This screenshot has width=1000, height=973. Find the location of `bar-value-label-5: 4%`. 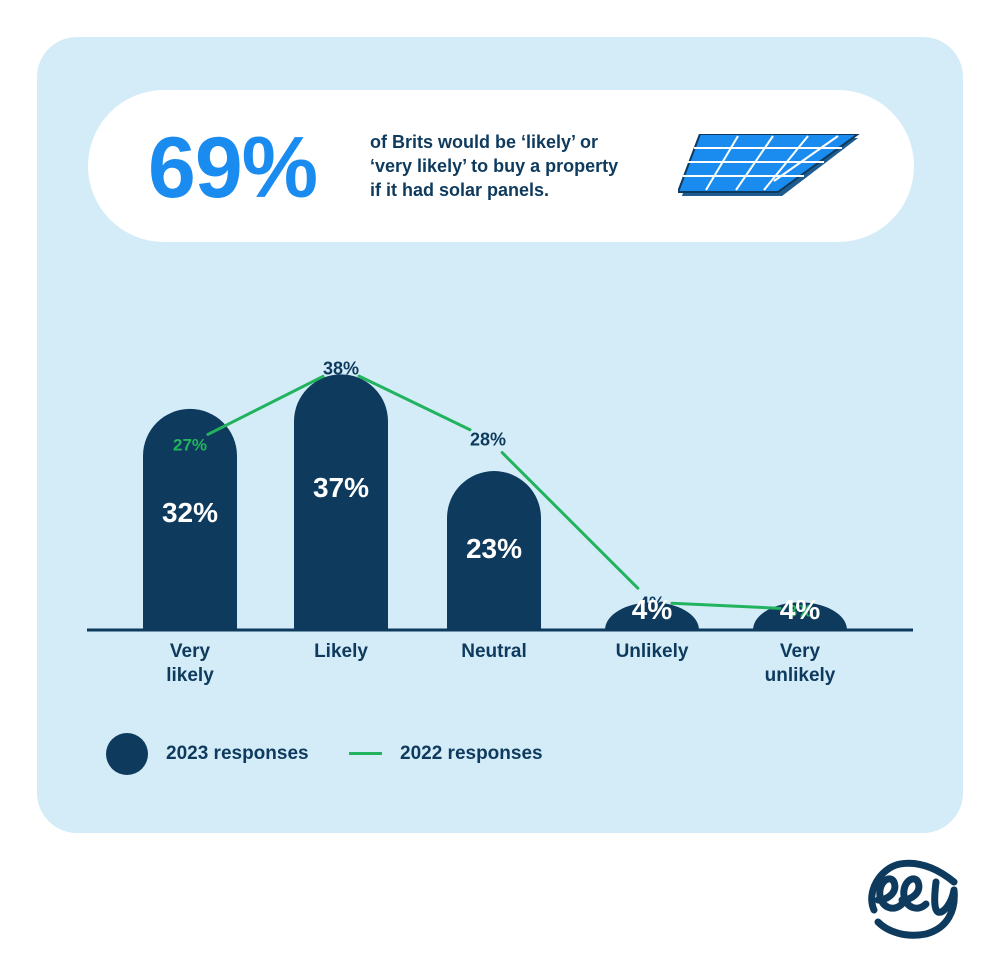

bar-value-label-5: 4% is located at coordinates (800, 609).